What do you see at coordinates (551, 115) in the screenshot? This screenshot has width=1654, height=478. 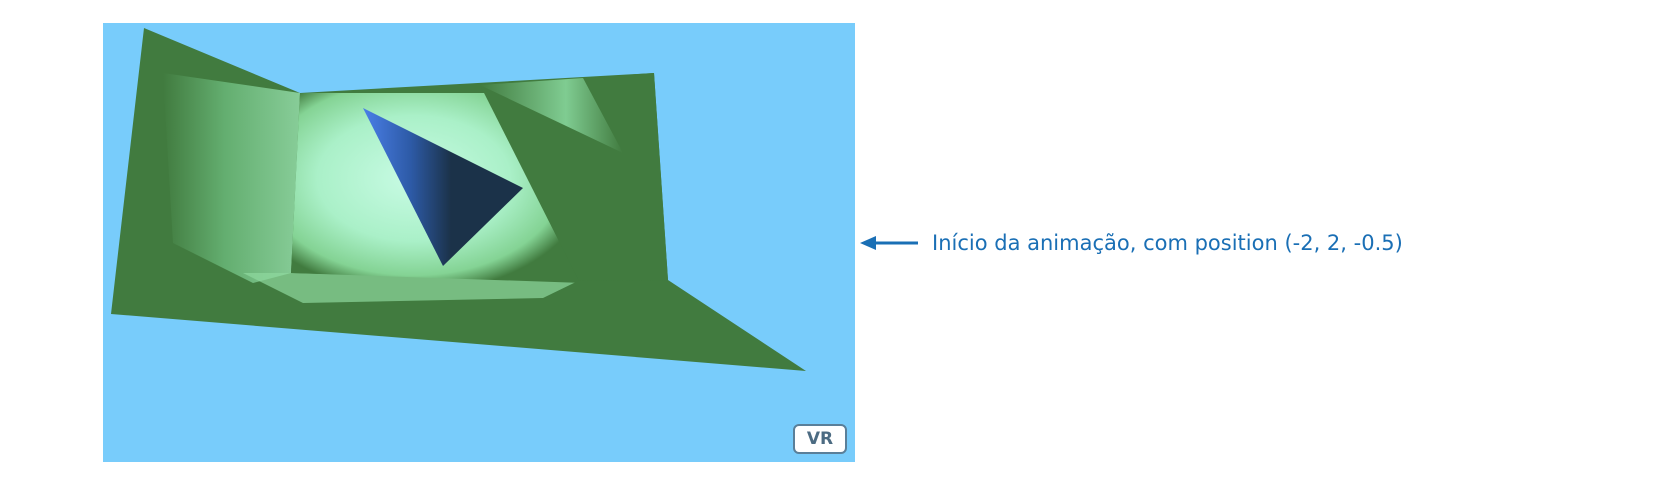 I see `right-wall-highlight` at bounding box center [551, 115].